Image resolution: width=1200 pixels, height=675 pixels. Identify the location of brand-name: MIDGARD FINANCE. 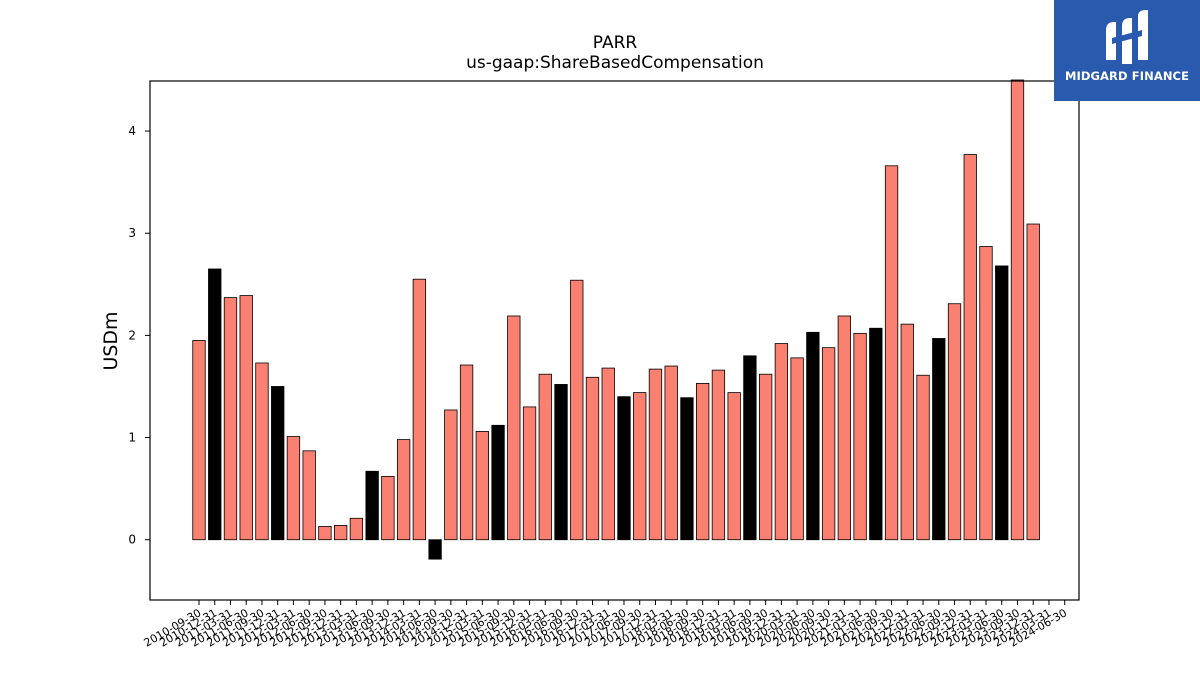
(1127, 76).